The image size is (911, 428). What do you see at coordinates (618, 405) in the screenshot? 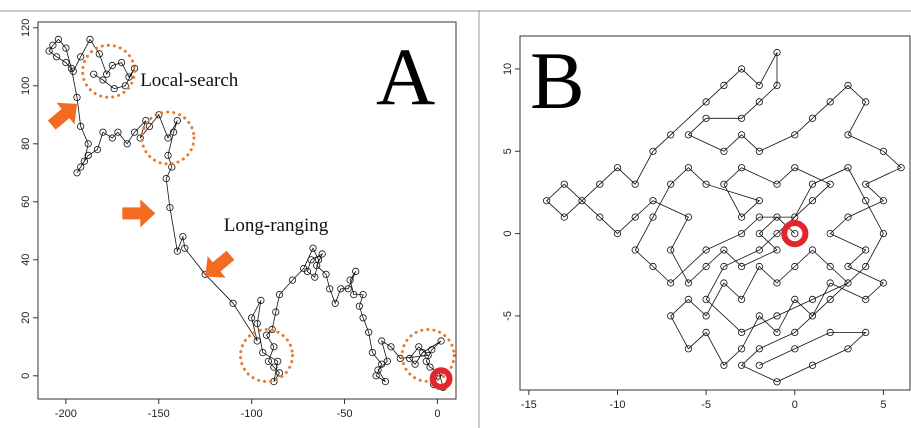
I see `panel-b-x-tick-label: -10` at bounding box center [618, 405].